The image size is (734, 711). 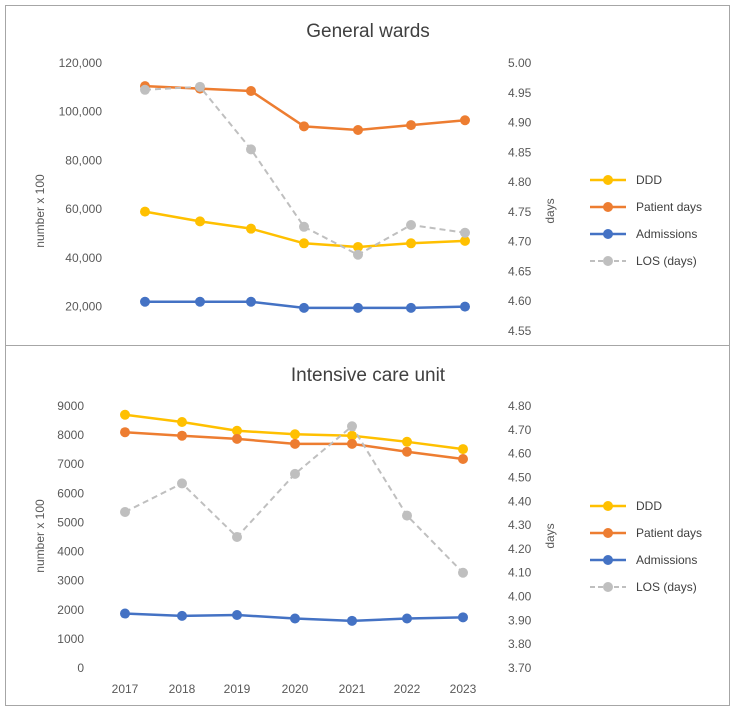 I want to click on data-point-ddd-2022, so click(x=411, y=243).